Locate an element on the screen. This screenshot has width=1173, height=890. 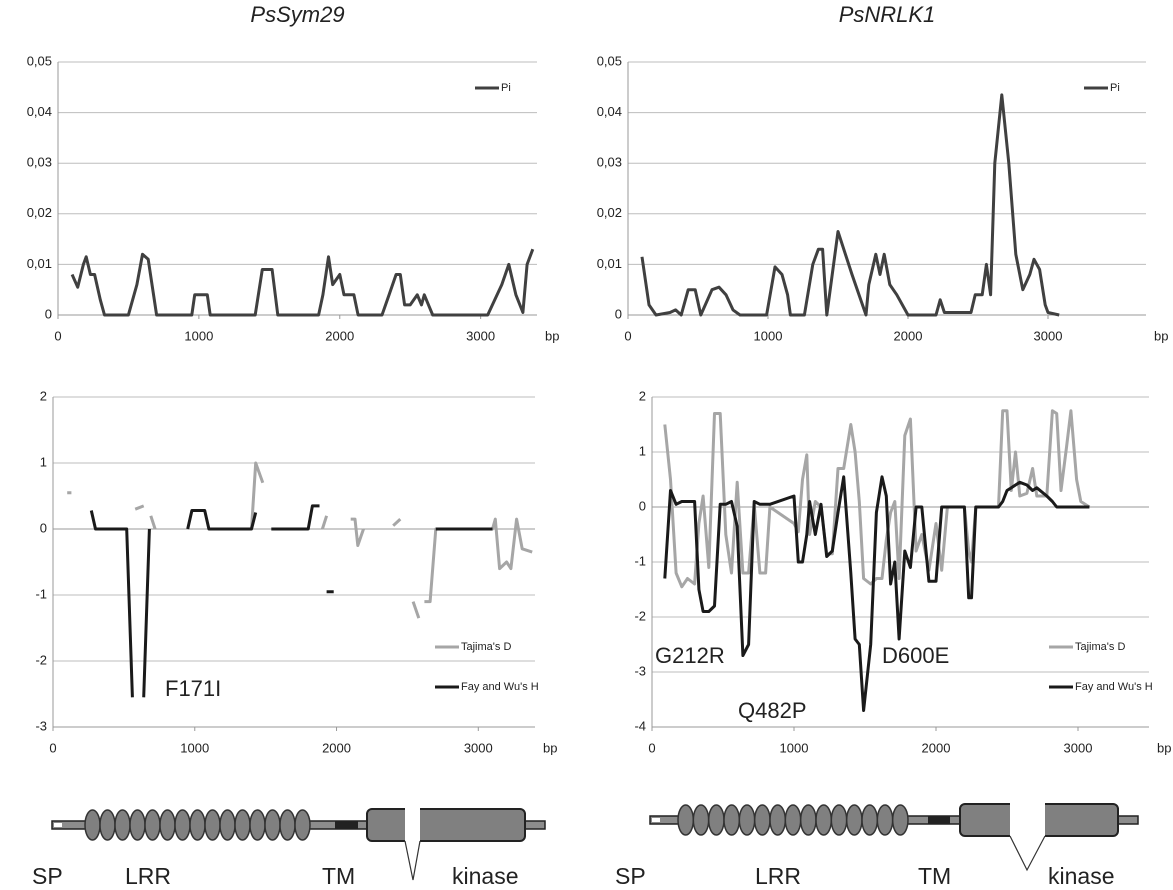
annotation: D600E is located at coordinates (915, 655).